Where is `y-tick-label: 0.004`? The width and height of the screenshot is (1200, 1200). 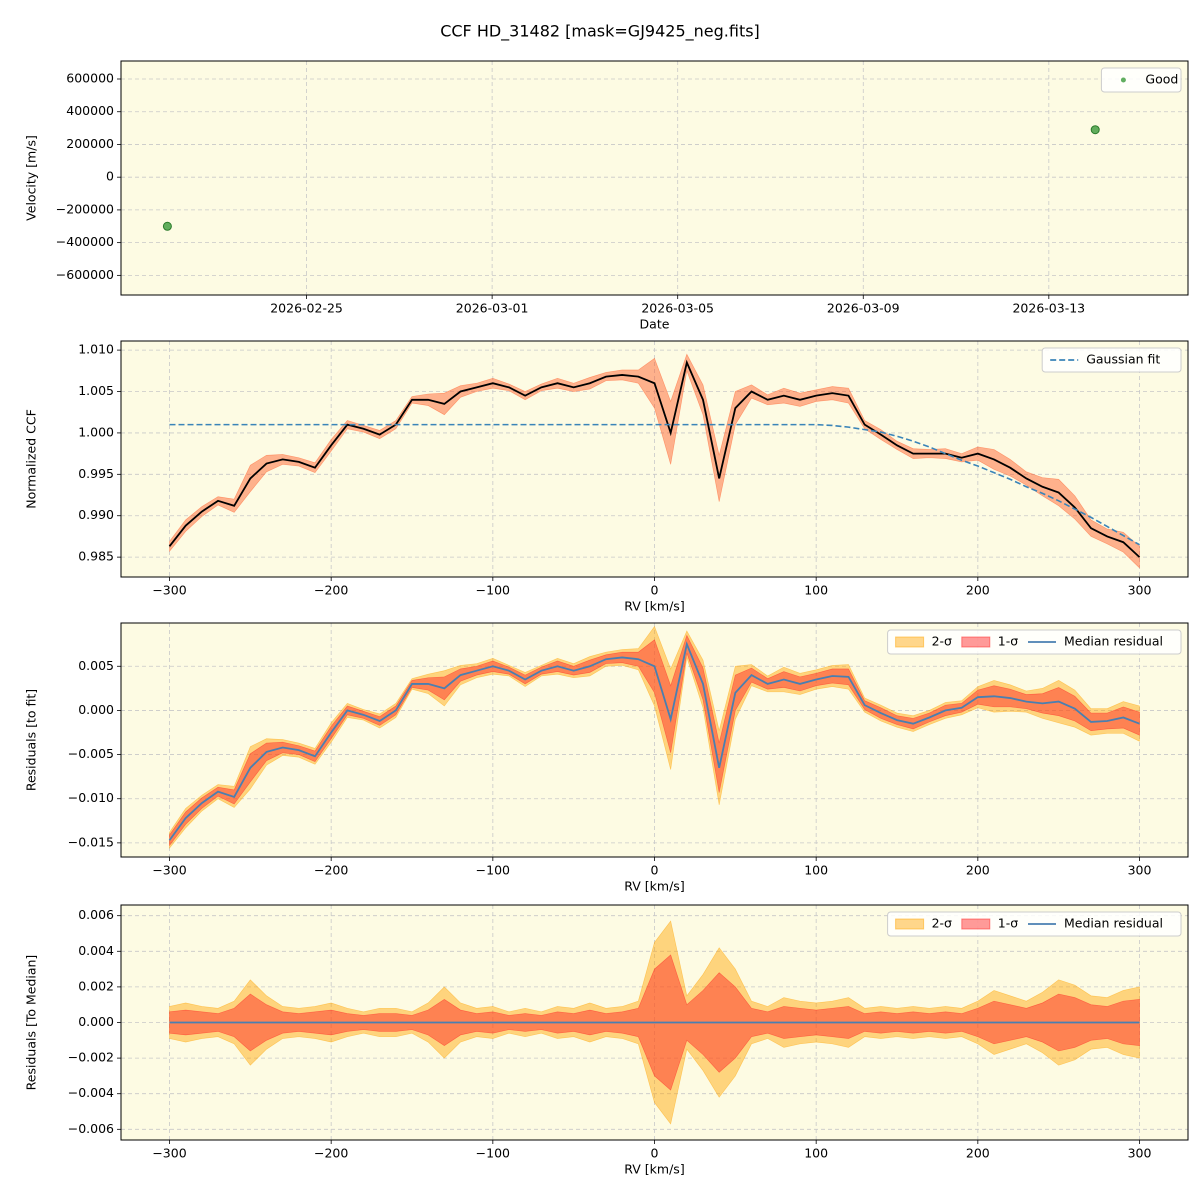
y-tick-label: 0.004 is located at coordinates (96, 950).